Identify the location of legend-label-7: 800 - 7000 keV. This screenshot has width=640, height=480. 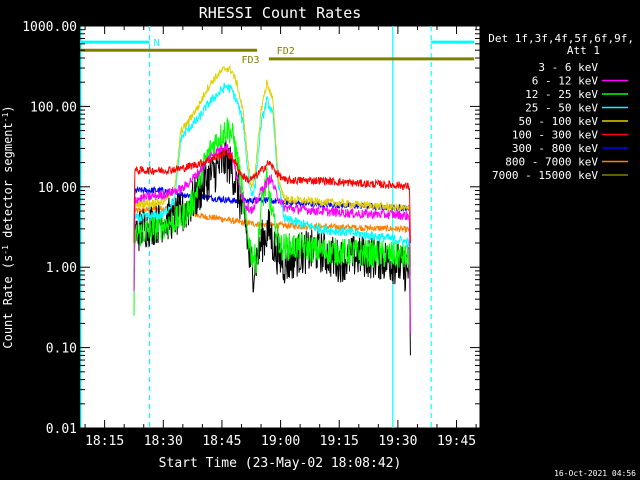
(551, 162).